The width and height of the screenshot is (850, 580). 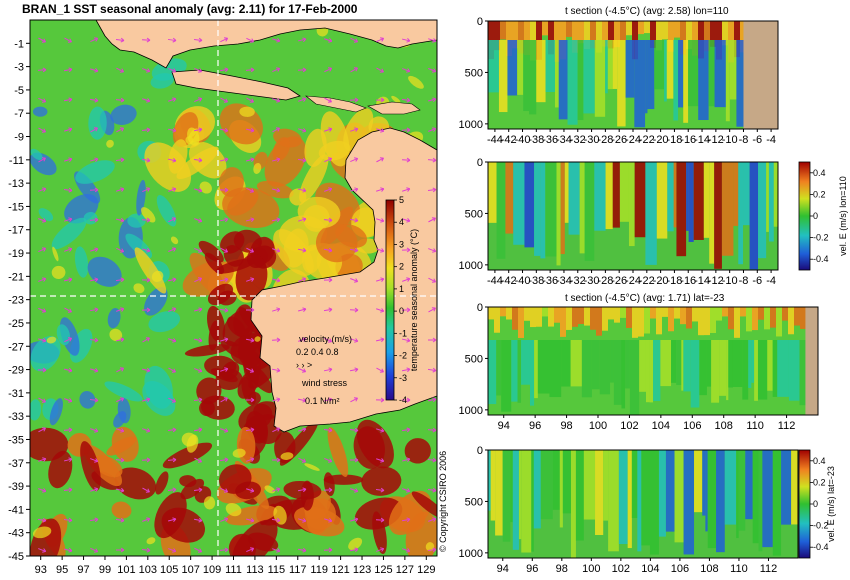 What do you see at coordinates (643, 504) in the screenshot?
I see `vsec-lat-panel` at bounding box center [643, 504].